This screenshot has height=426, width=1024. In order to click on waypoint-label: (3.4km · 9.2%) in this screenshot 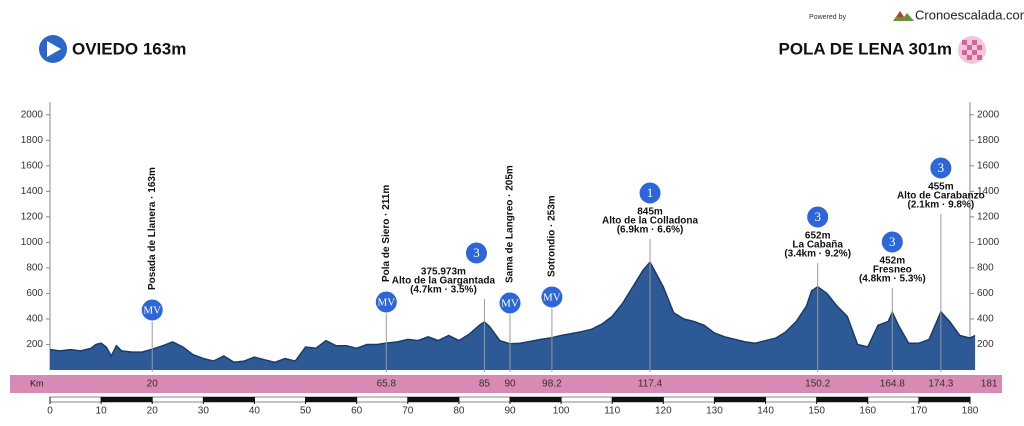, I will do `click(817, 254)`.